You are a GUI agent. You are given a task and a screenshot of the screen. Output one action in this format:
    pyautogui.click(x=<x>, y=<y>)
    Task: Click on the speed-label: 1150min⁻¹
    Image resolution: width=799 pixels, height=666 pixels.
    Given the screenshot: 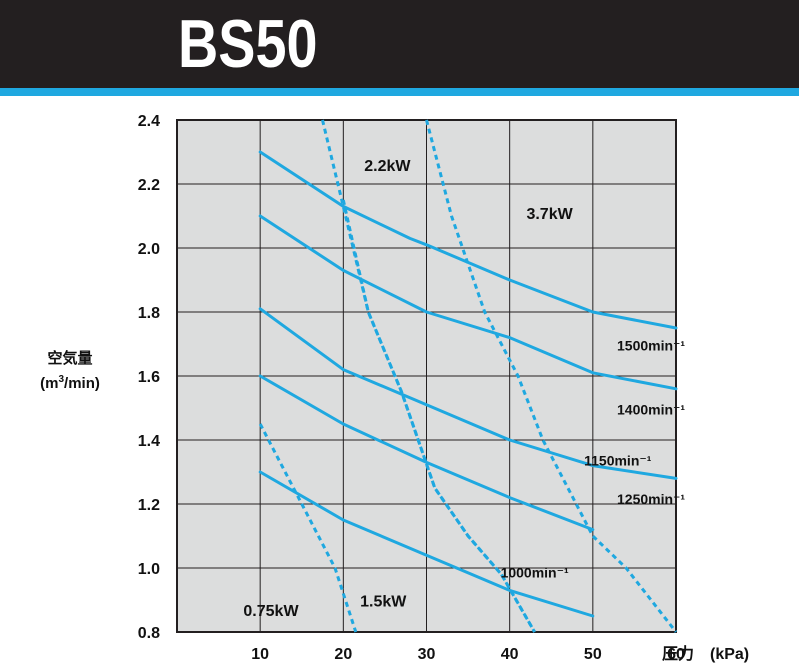 What is the action you would take?
    pyautogui.click(x=618, y=461)
    